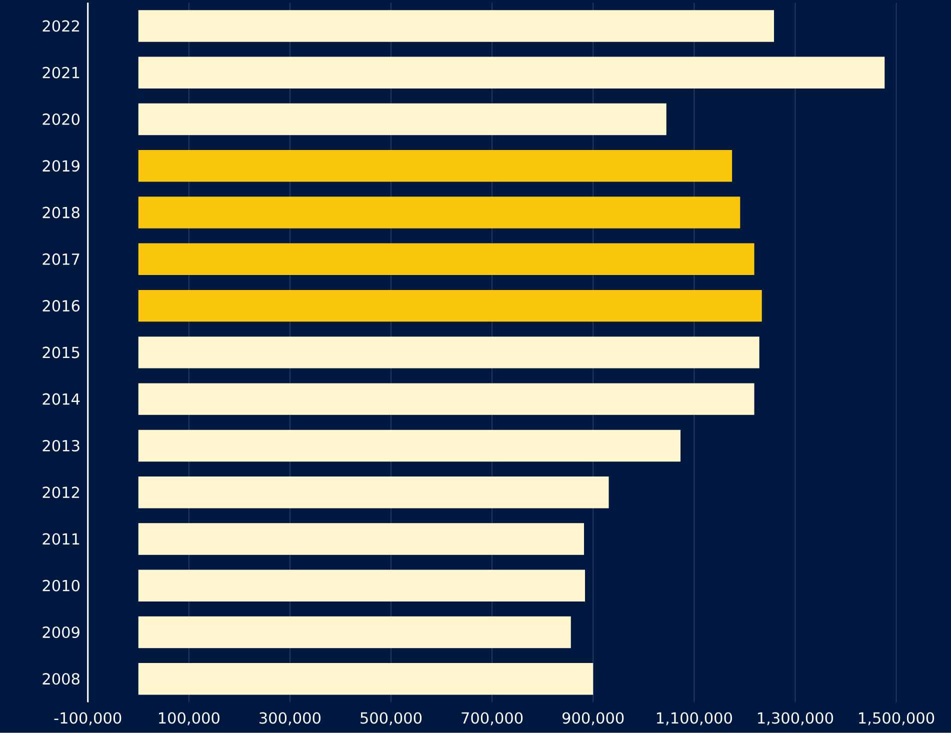 This screenshot has width=951, height=733. Describe the element at coordinates (60, 492) in the screenshot. I see `y-tick-label: 2012` at that location.